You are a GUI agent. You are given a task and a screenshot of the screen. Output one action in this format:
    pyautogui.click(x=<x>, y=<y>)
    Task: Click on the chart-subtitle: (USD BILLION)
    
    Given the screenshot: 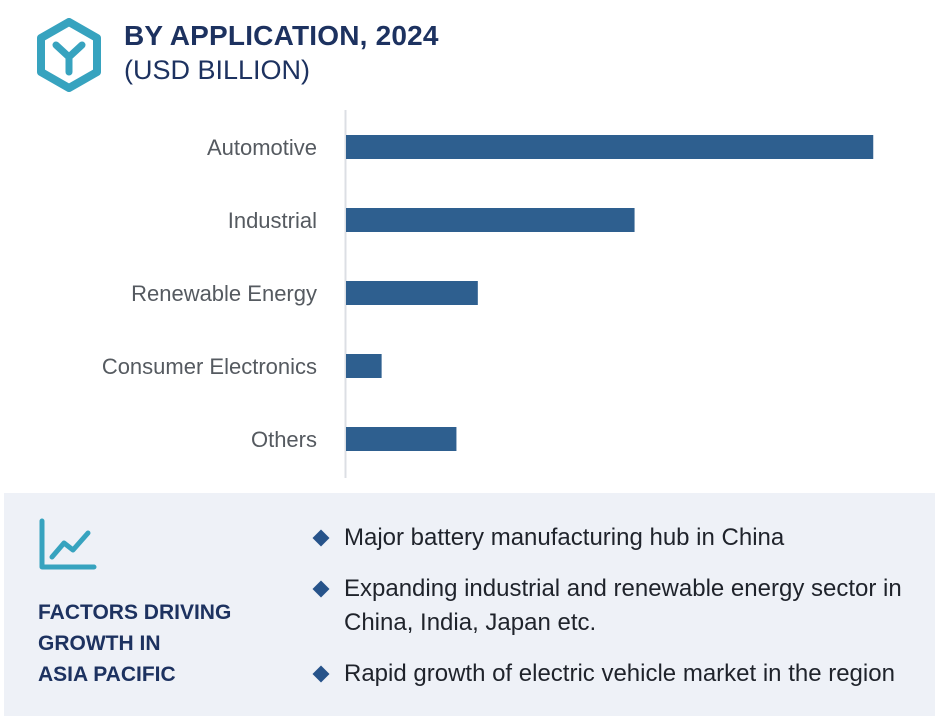 What is the action you would take?
    pyautogui.click(x=217, y=70)
    